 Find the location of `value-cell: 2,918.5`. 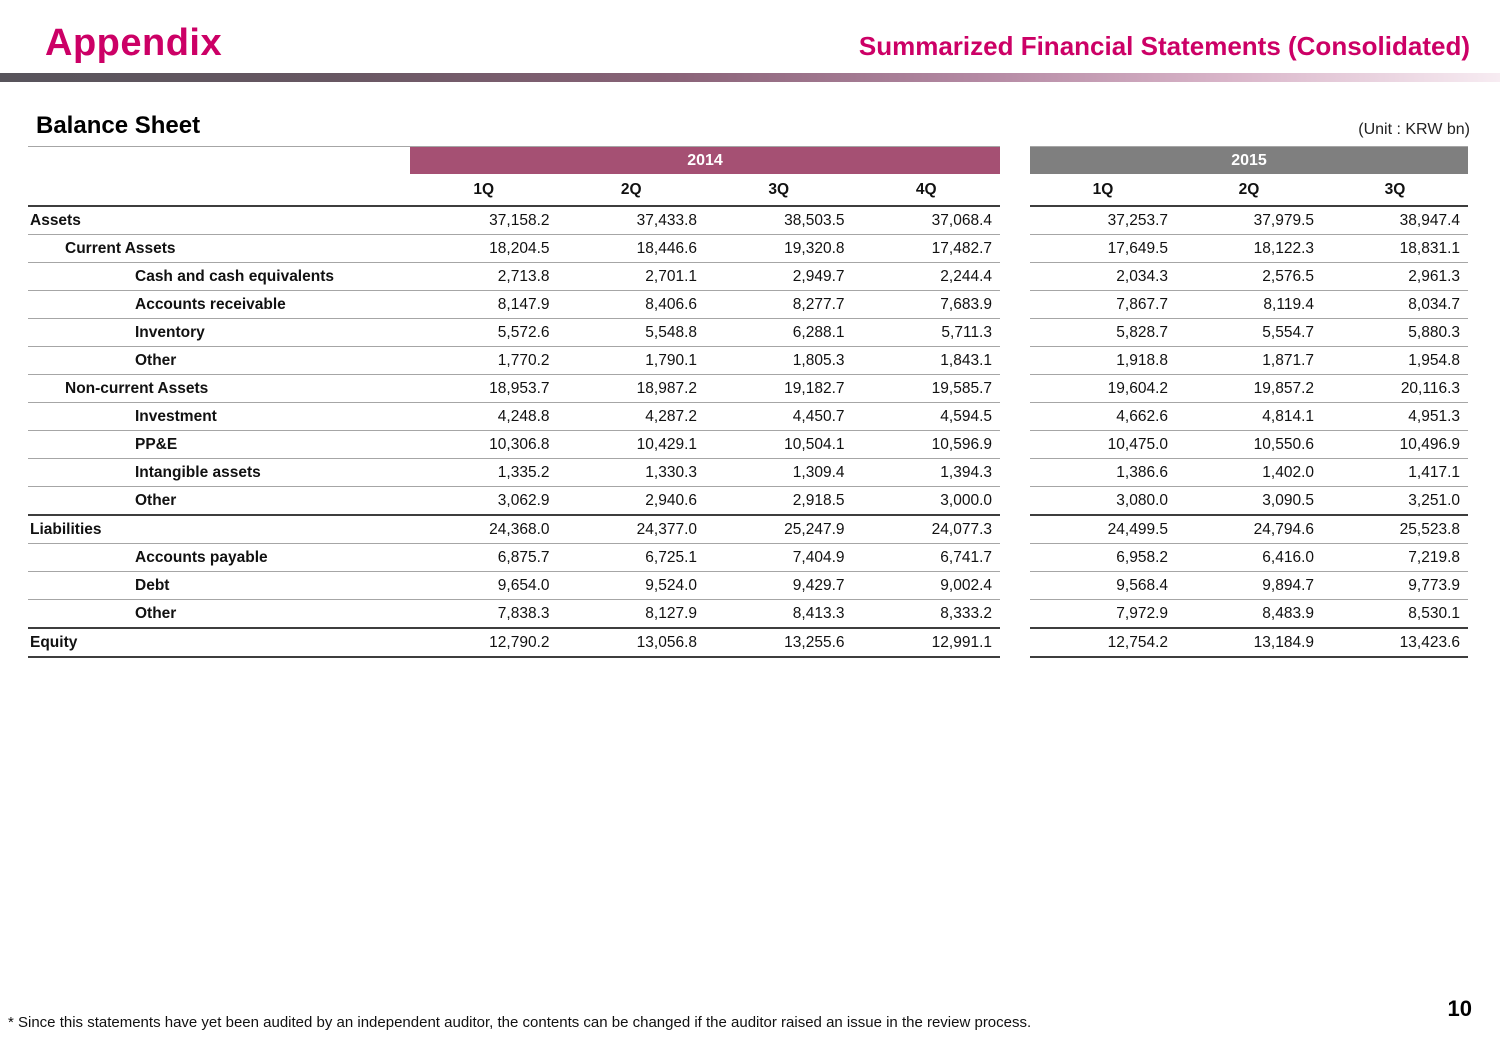

value-cell: 2,918.5 is located at coordinates (818, 500).